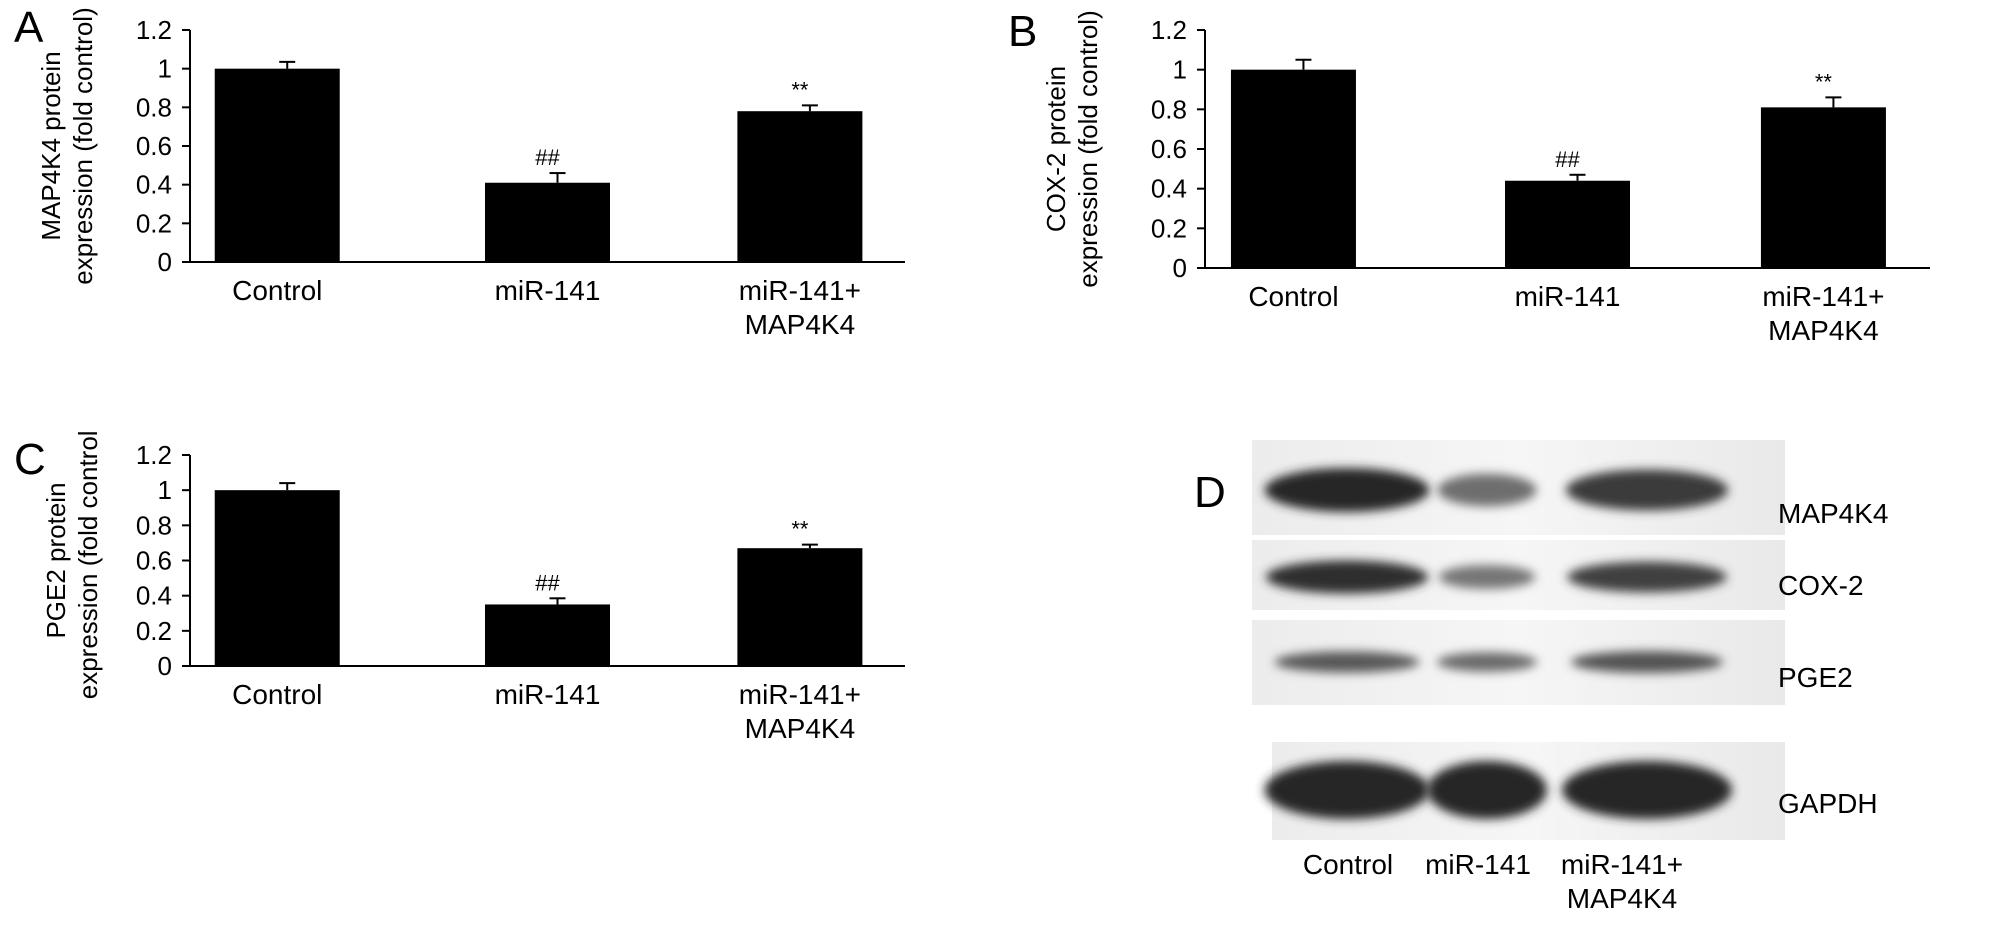 The width and height of the screenshot is (2008, 947). What do you see at coordinates (56, 560) in the screenshot?
I see `y-axis-label-line1: PGE2 protein` at bounding box center [56, 560].